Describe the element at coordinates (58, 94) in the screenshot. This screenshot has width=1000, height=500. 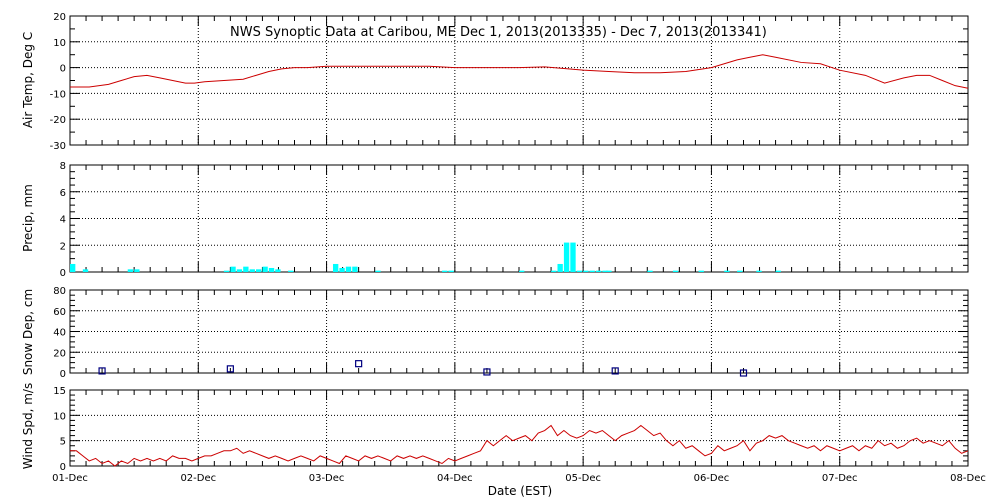
I see `y-tick-label: -10` at that location.